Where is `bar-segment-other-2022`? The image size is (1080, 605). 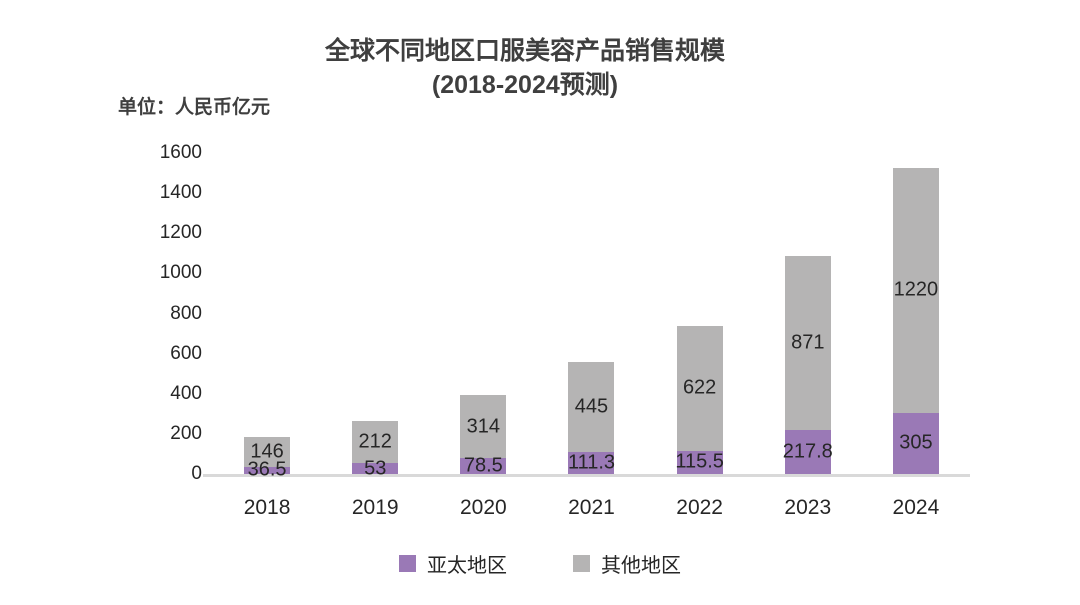
bar-segment-other-2022 is located at coordinates (699, 388).